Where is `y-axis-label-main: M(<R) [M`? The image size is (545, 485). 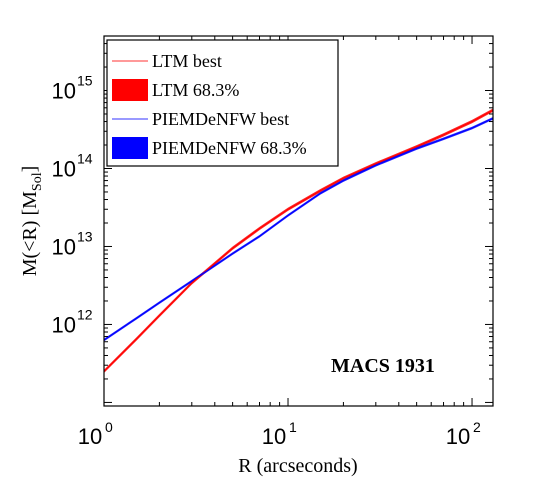
y-axis-label-main: M(<R) [M is located at coordinates (30, 233).